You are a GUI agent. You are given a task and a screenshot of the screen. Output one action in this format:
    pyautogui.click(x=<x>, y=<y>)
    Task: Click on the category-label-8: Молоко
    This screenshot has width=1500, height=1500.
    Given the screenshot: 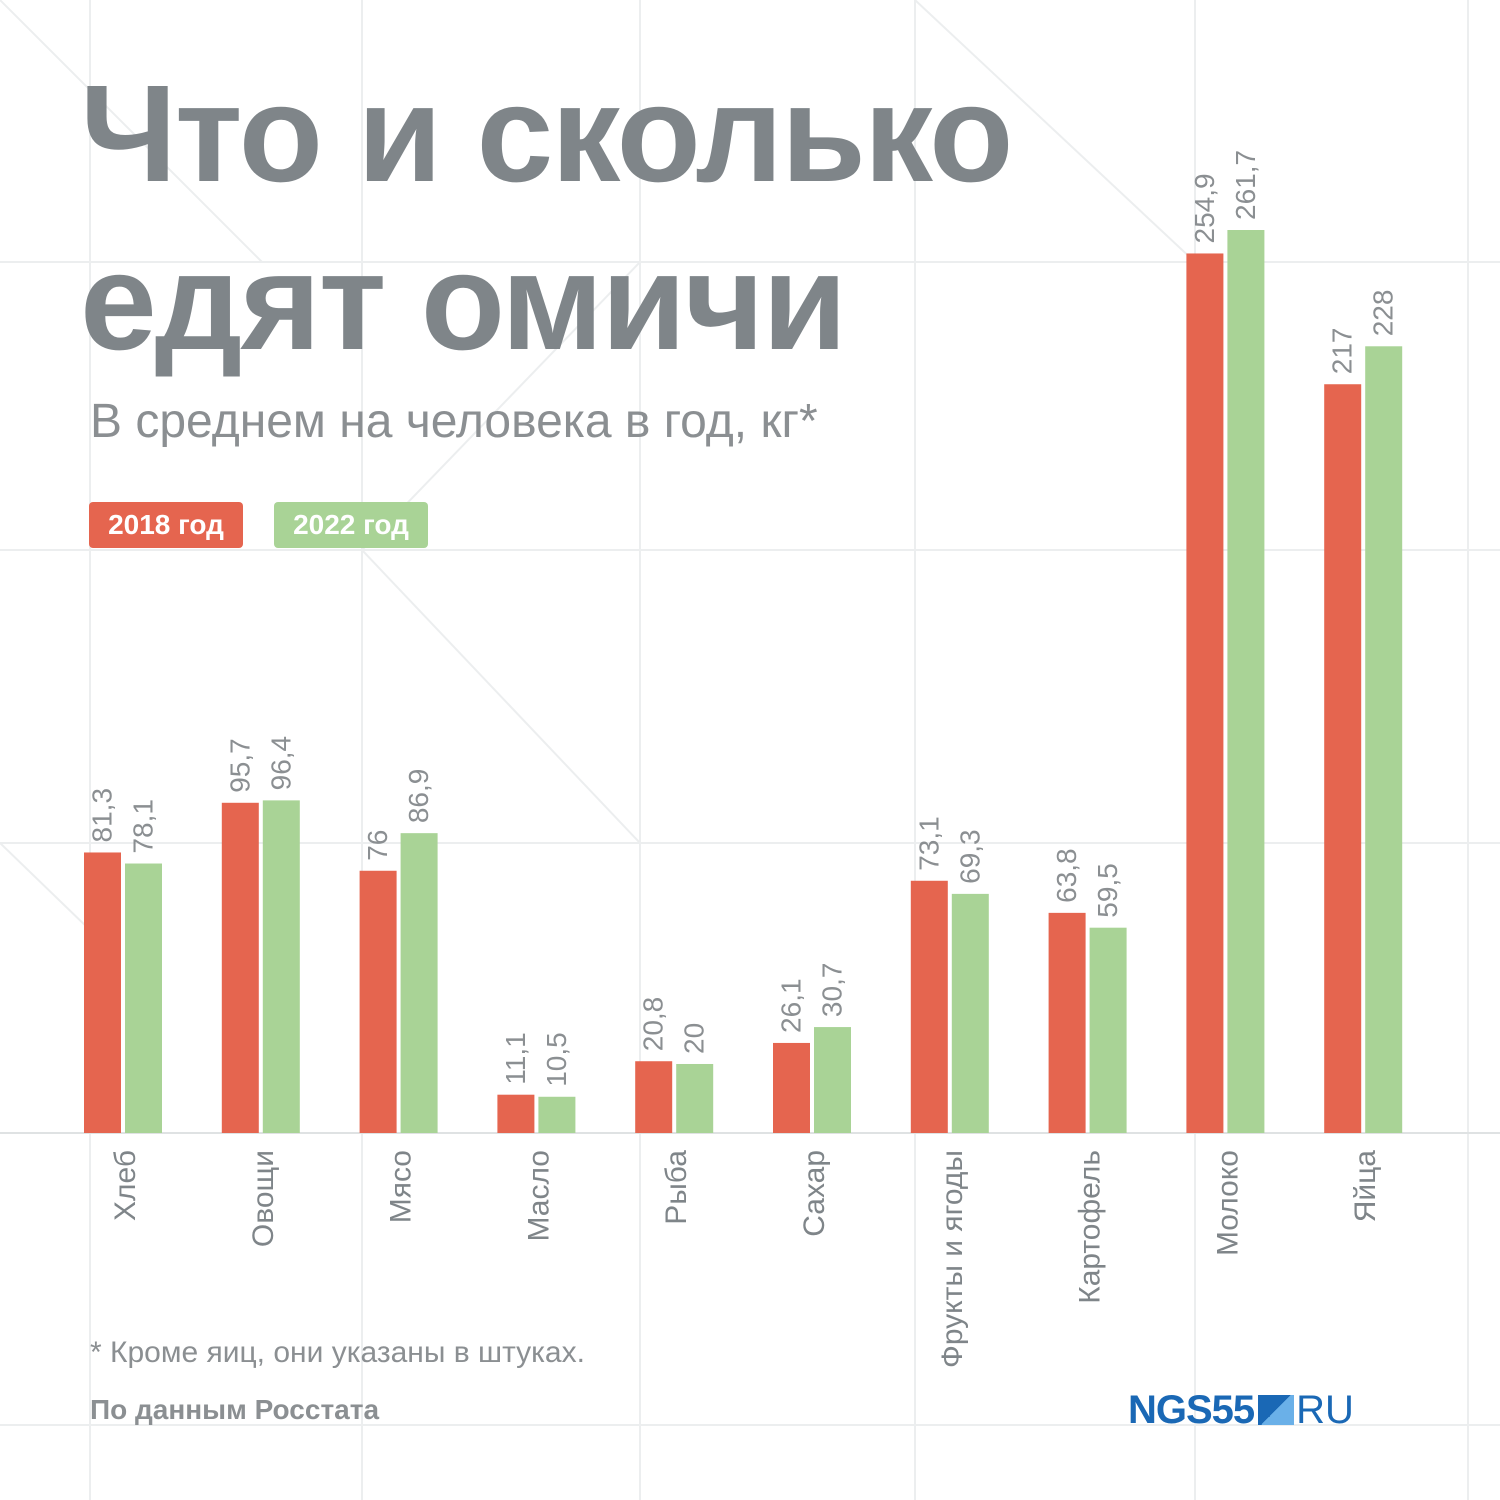 What is the action you would take?
    pyautogui.click(x=1227, y=1203)
    